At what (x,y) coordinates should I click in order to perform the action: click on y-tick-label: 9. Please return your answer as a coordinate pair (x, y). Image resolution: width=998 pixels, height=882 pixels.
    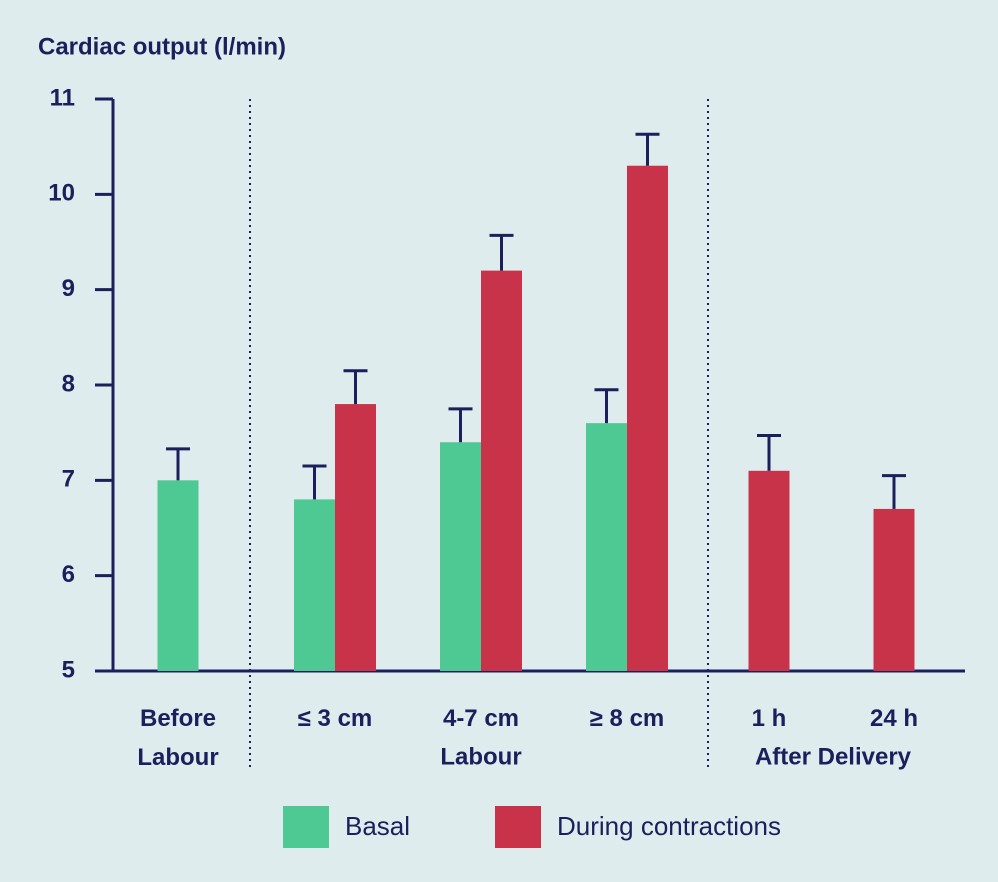
    Looking at the image, I should click on (68, 288).